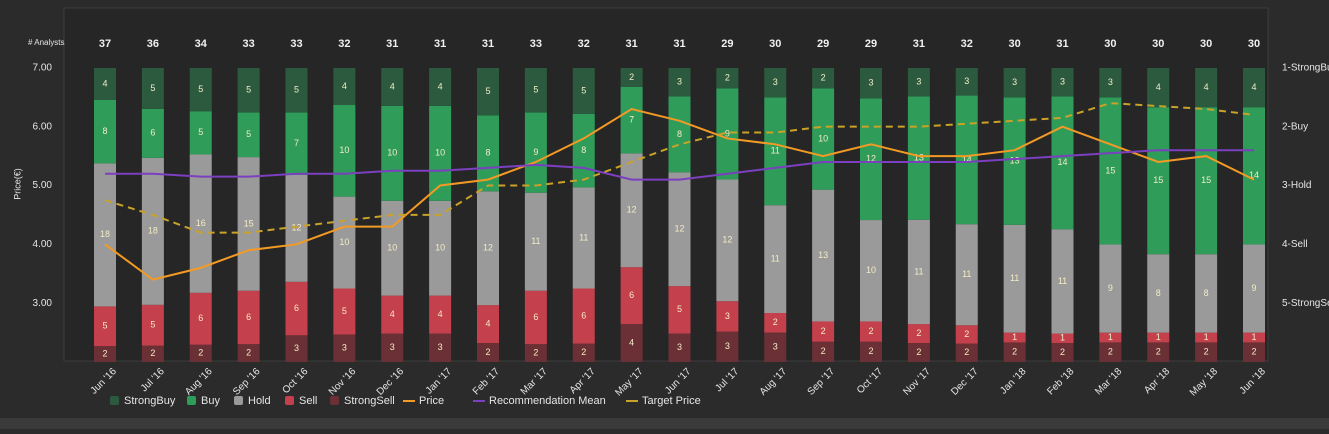 The height and width of the screenshot is (434, 1329). Describe the element at coordinates (822, 382) in the screenshot. I see `x-tick-label: Sep '17` at that location.